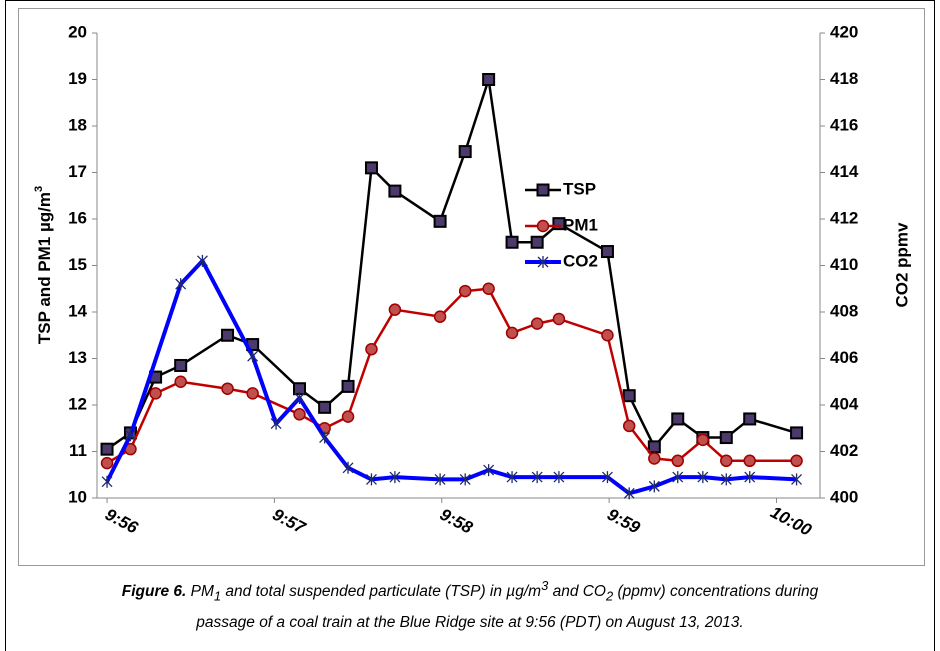 The width and height of the screenshot is (940, 651). I want to click on y2-tick-label: 420, so click(844, 31).